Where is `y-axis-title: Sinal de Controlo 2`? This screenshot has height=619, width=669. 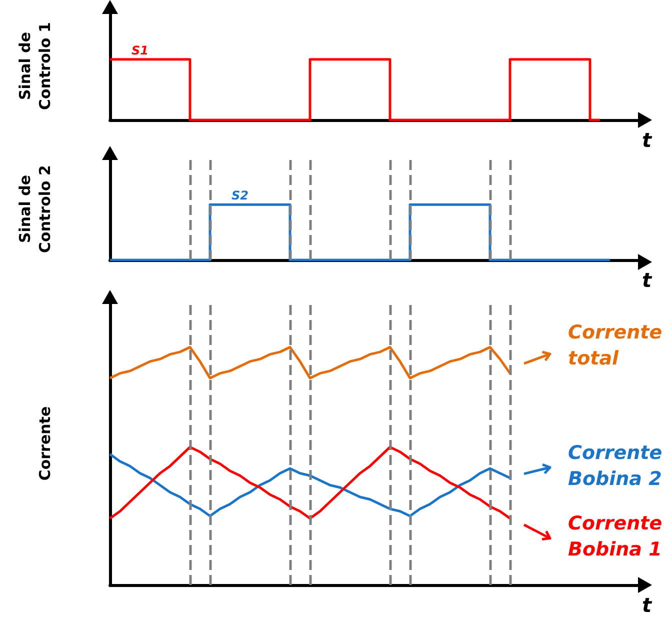
y-axis-title: Sinal de Controlo 2 is located at coordinates (35, 209).